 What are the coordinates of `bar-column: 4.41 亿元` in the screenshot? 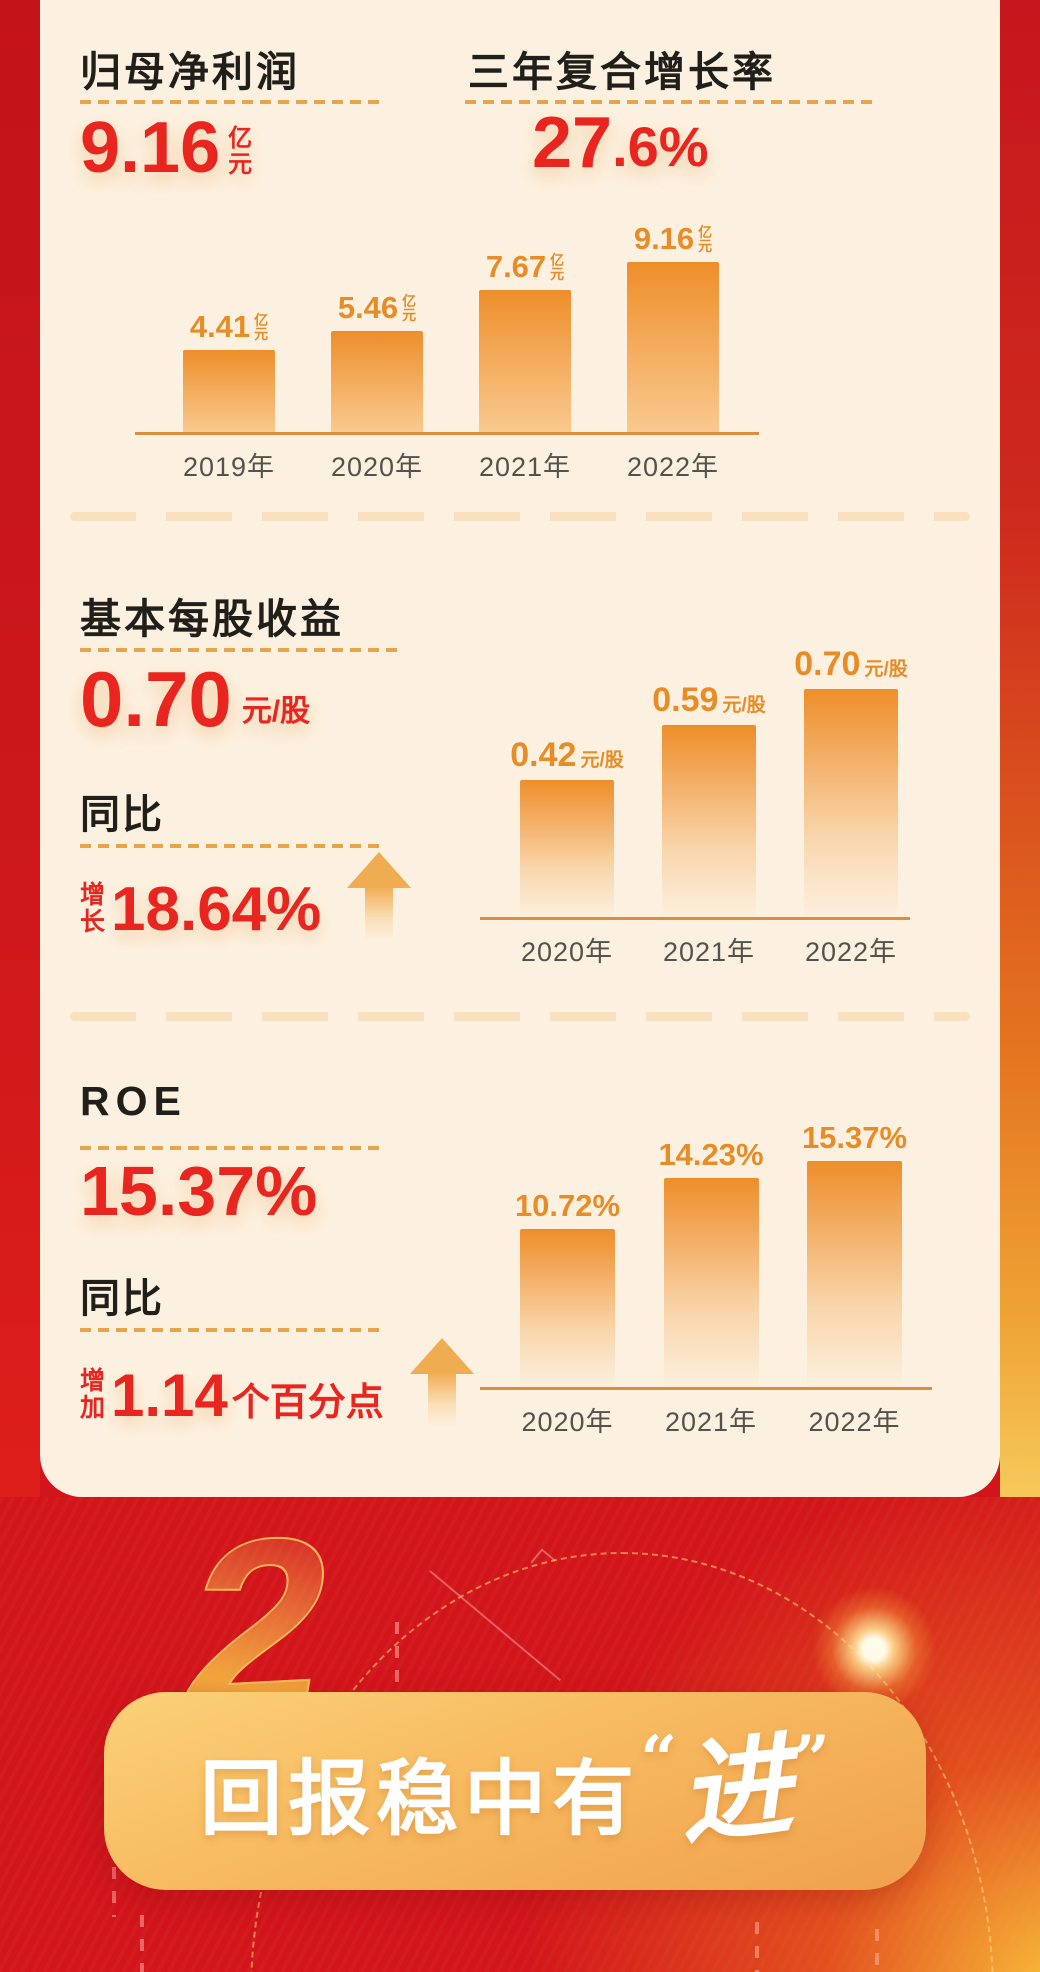 It's located at (229, 370).